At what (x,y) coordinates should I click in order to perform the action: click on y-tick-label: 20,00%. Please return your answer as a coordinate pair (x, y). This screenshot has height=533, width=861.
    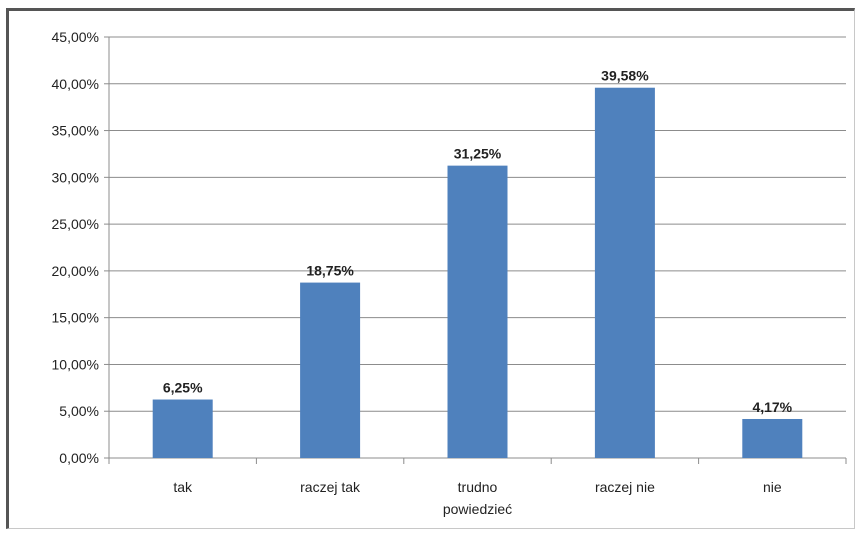
    Looking at the image, I should click on (75, 271).